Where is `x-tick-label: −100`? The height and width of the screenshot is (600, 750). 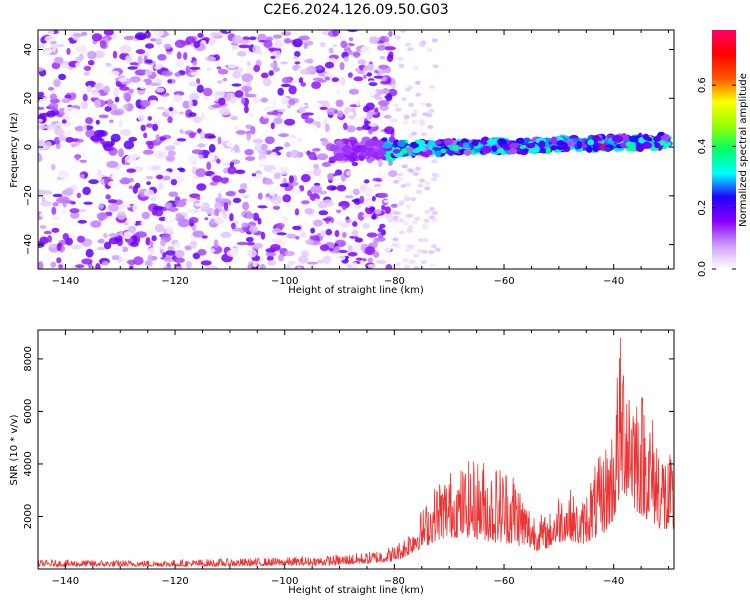 x-tick-label: −100 is located at coordinates (284, 581).